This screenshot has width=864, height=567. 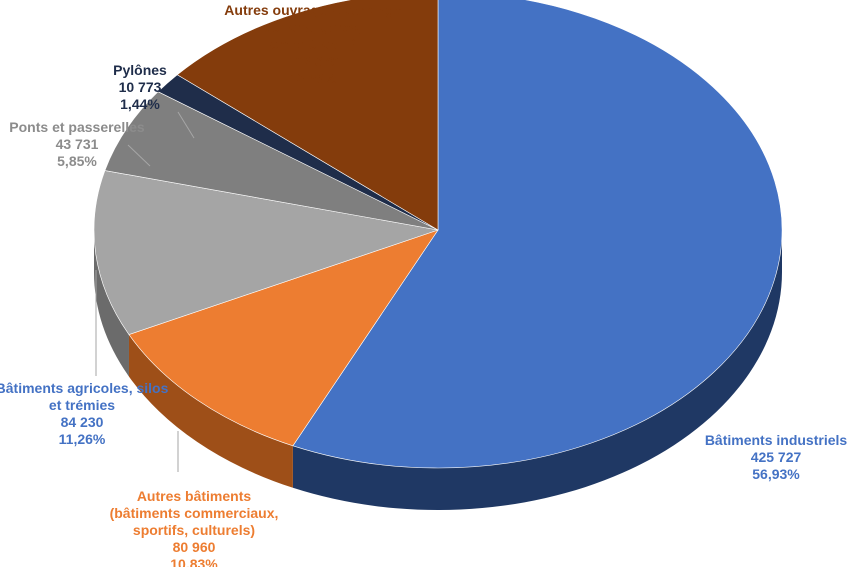 I want to click on data-label-line: 10 773, so click(x=140, y=87).